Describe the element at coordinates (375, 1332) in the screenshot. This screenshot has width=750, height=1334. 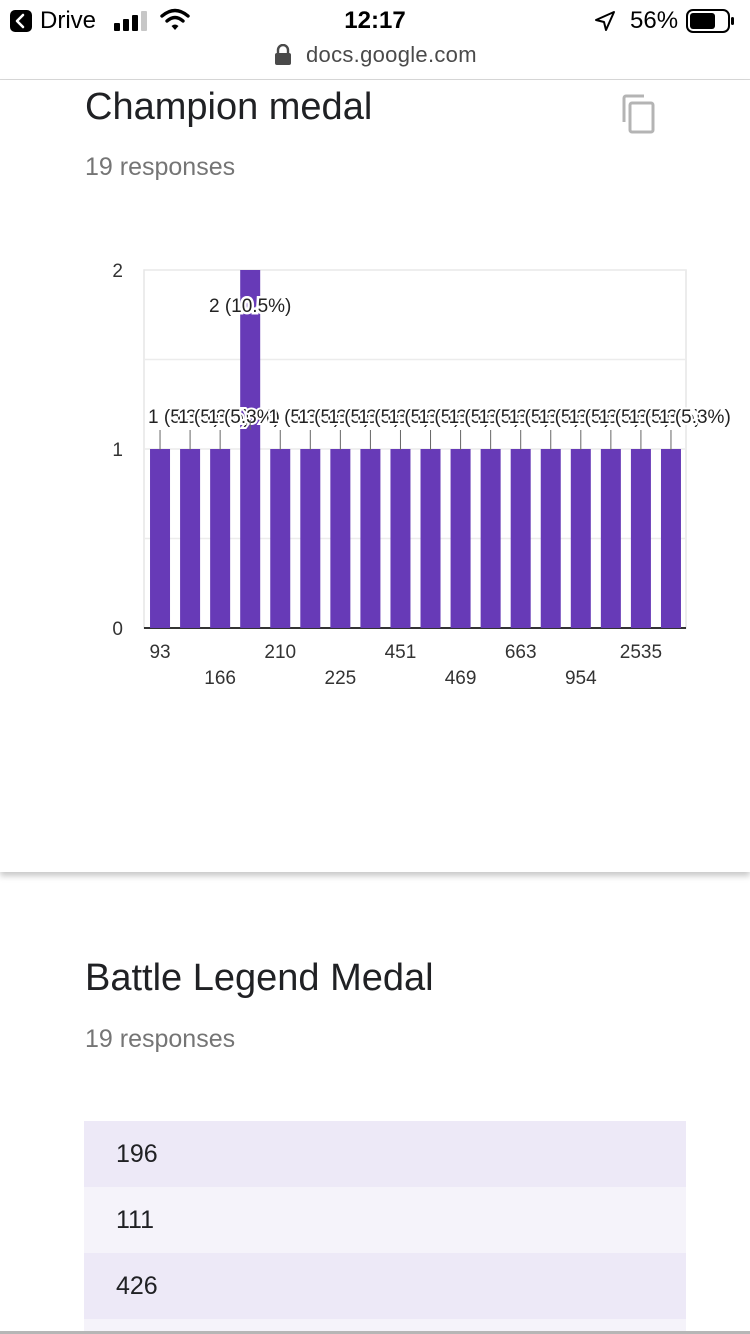
I see `bottom-divider` at that location.